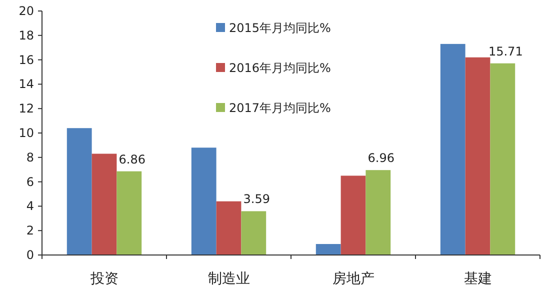  Describe the element at coordinates (505, 51) in the screenshot. I see `data-label: 15.71` at that location.